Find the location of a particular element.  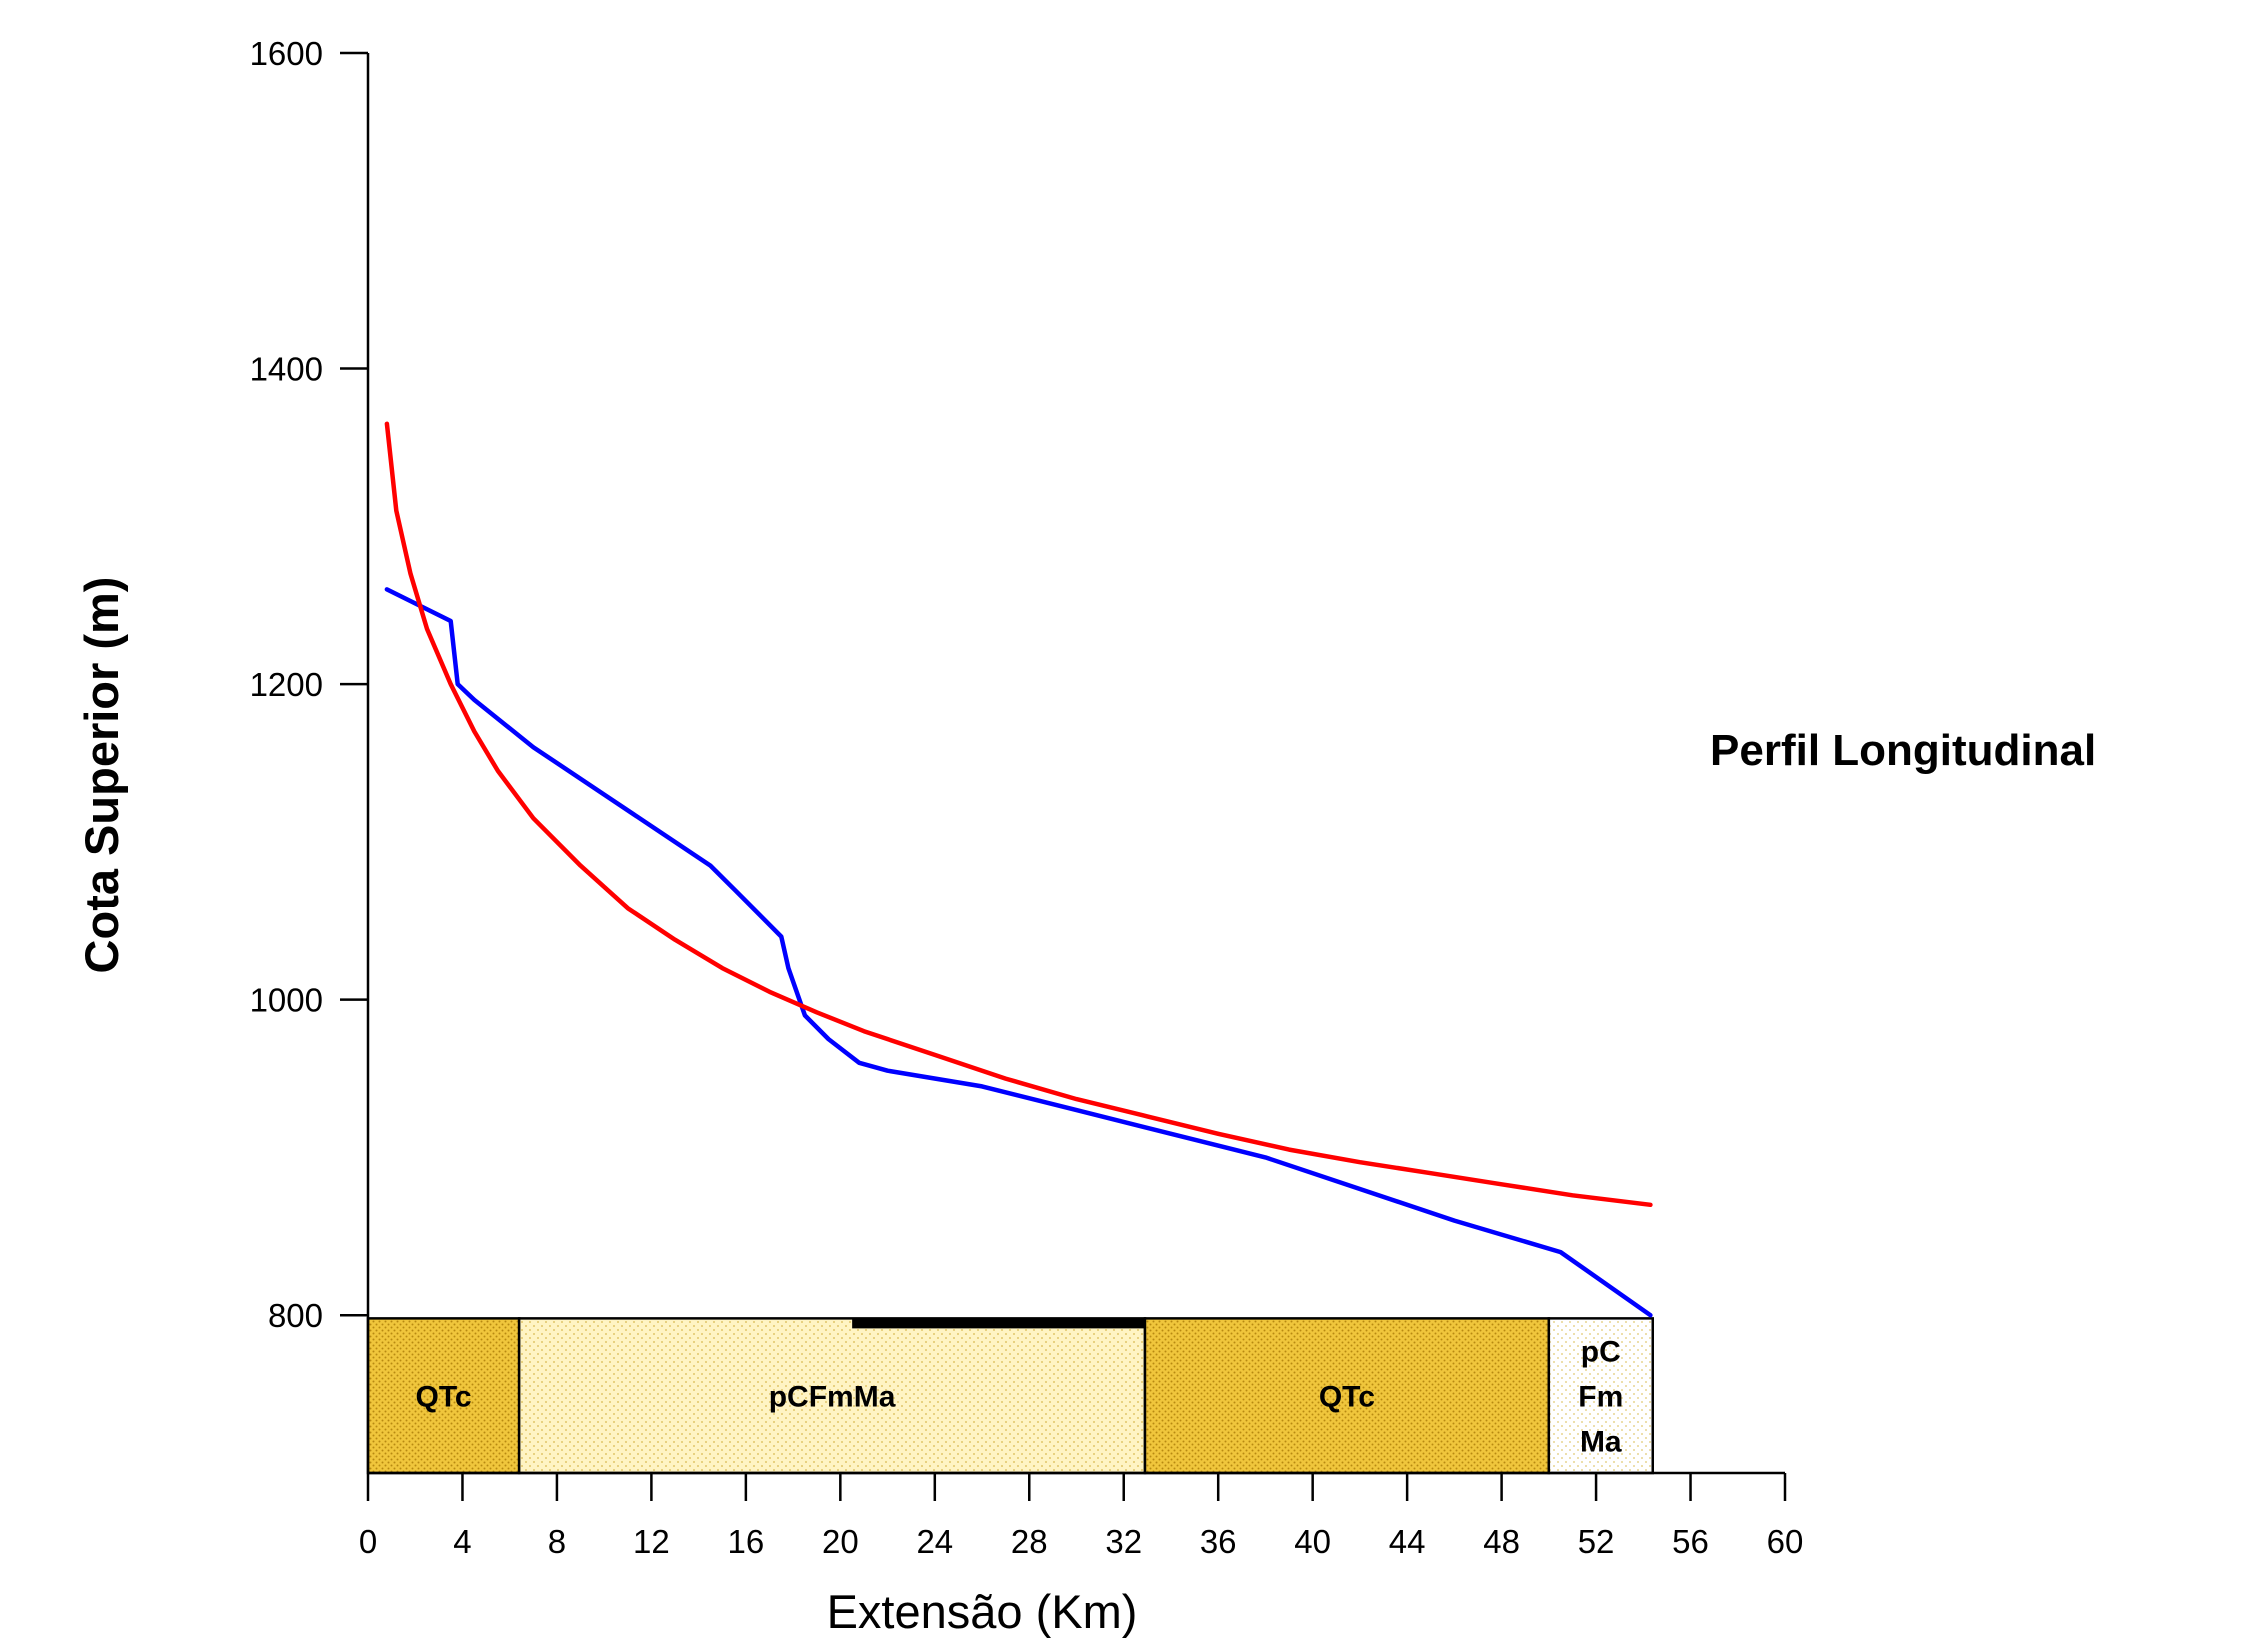

geology-label-3-line-2: Ma is located at coordinates (1601, 1442).